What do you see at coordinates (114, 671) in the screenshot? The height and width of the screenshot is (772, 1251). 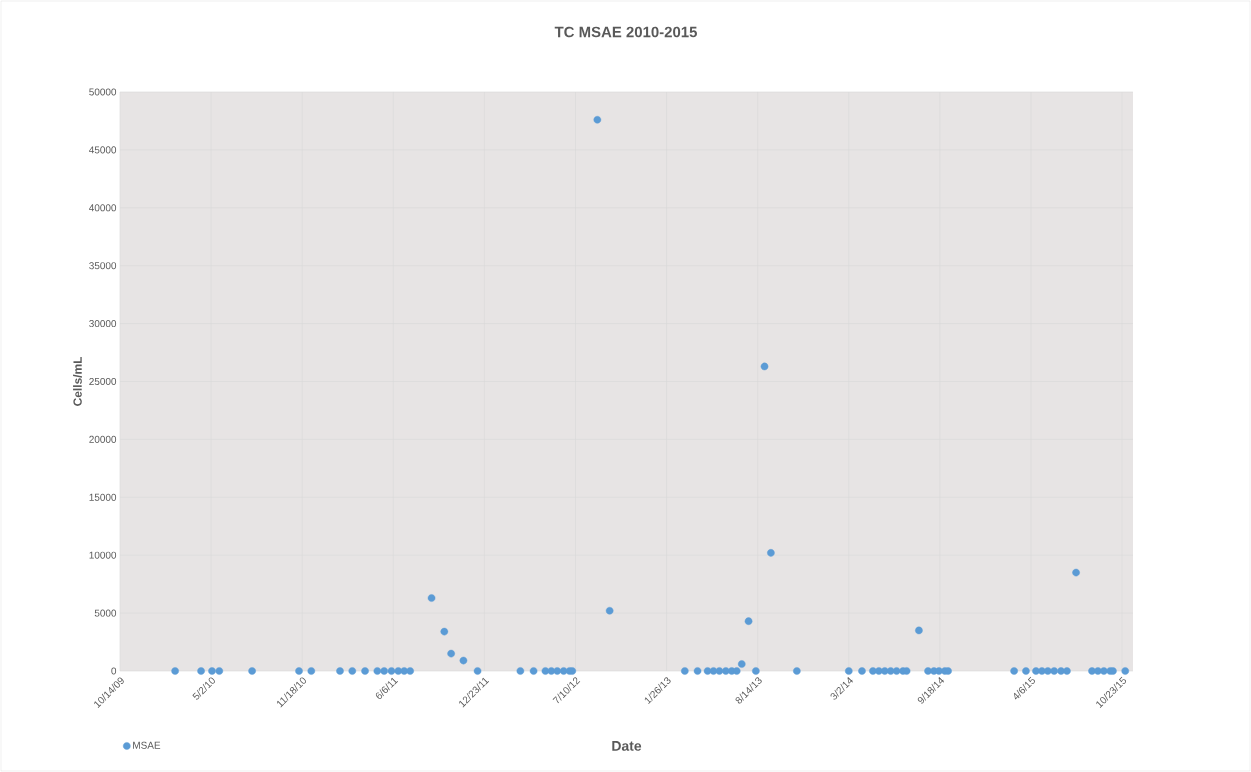 I see `y-tick-label: 0` at bounding box center [114, 671].